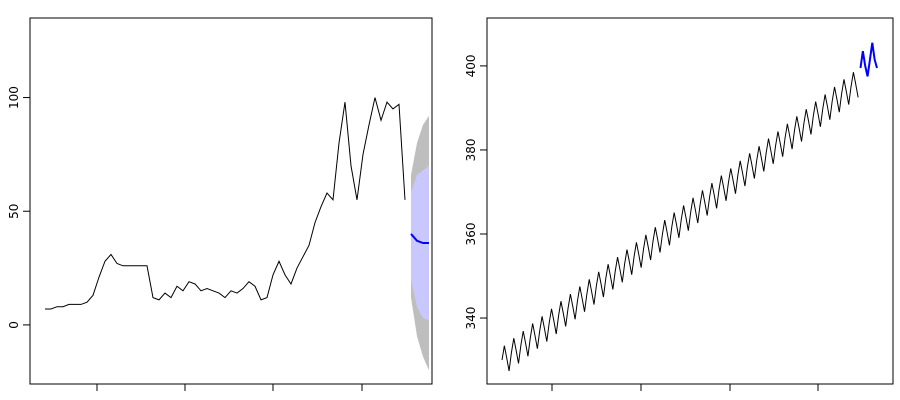 Image resolution: width=900 pixels, height=400 pixels. I want to click on y-tick-label: 400, so click(471, 65).